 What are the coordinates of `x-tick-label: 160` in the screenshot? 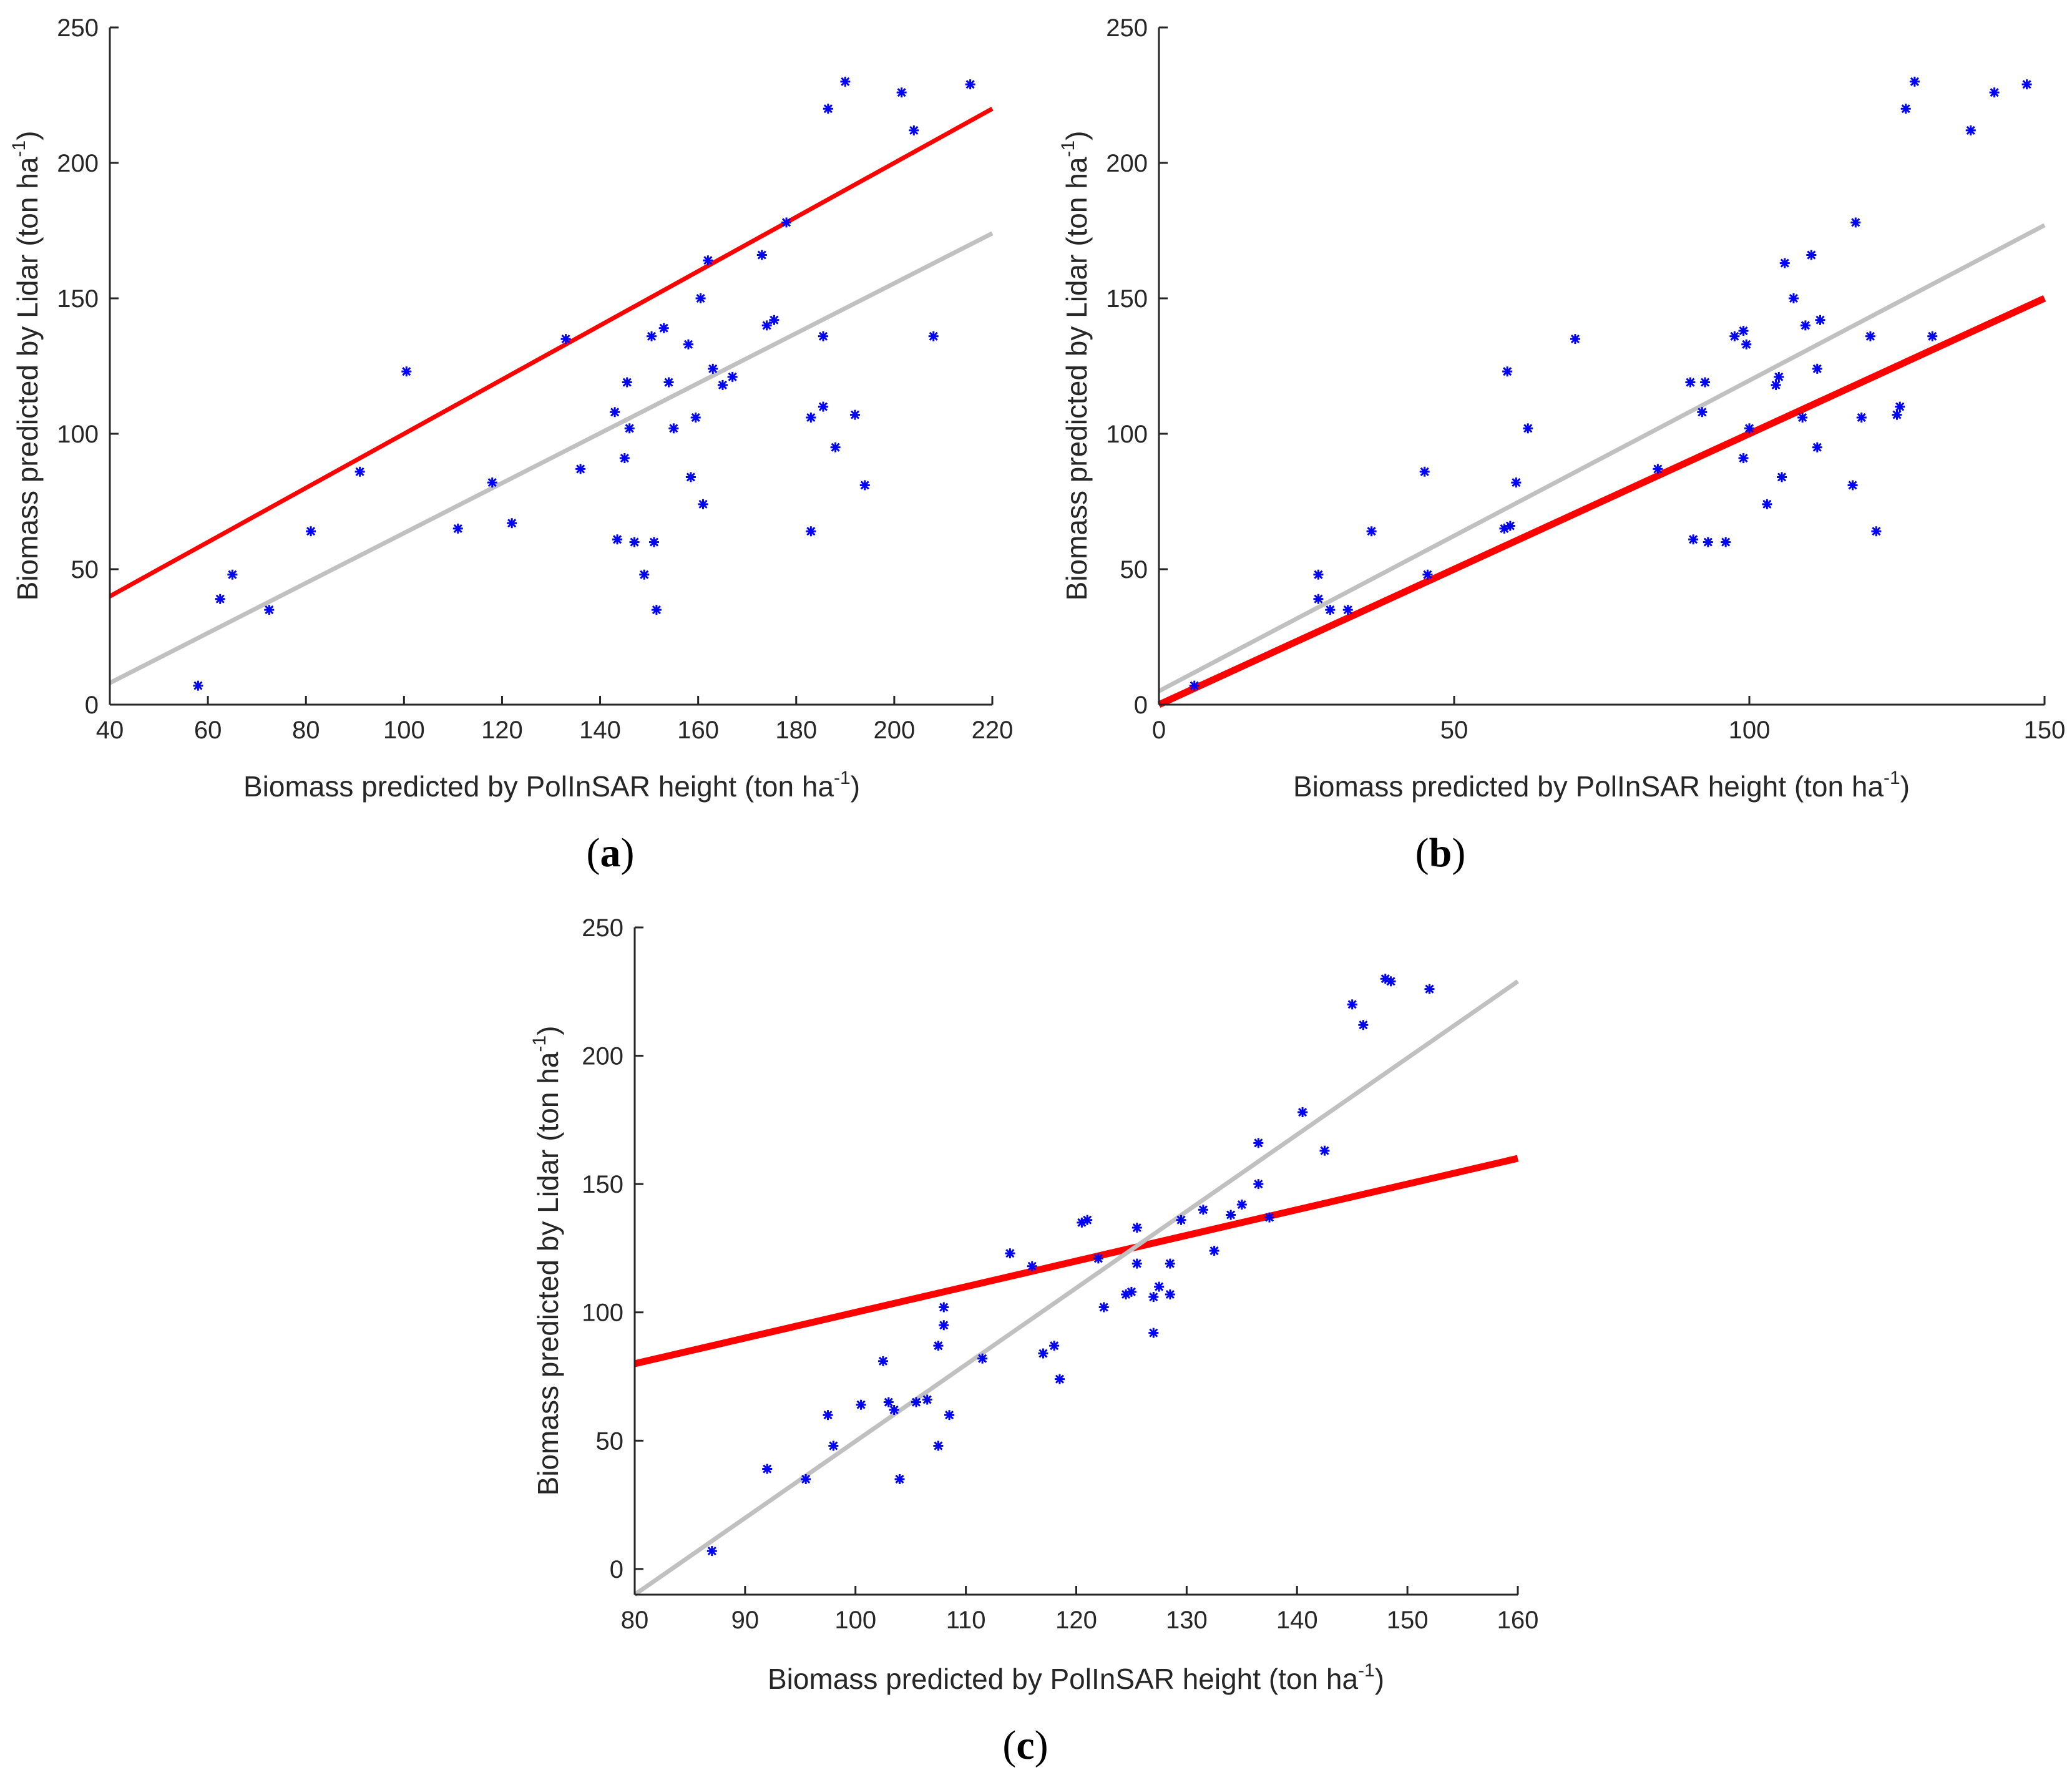 It's located at (1518, 1620).